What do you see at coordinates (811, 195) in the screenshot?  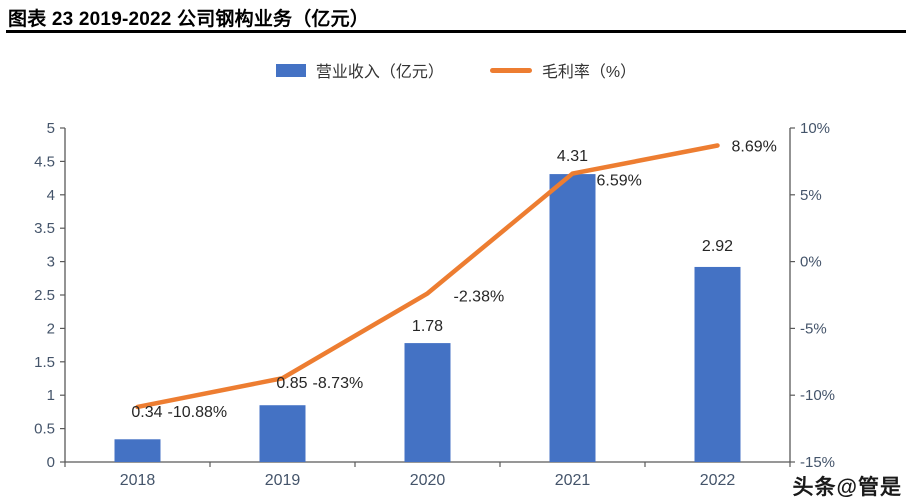 I see `right-axis-tick-label: 5%` at bounding box center [811, 195].